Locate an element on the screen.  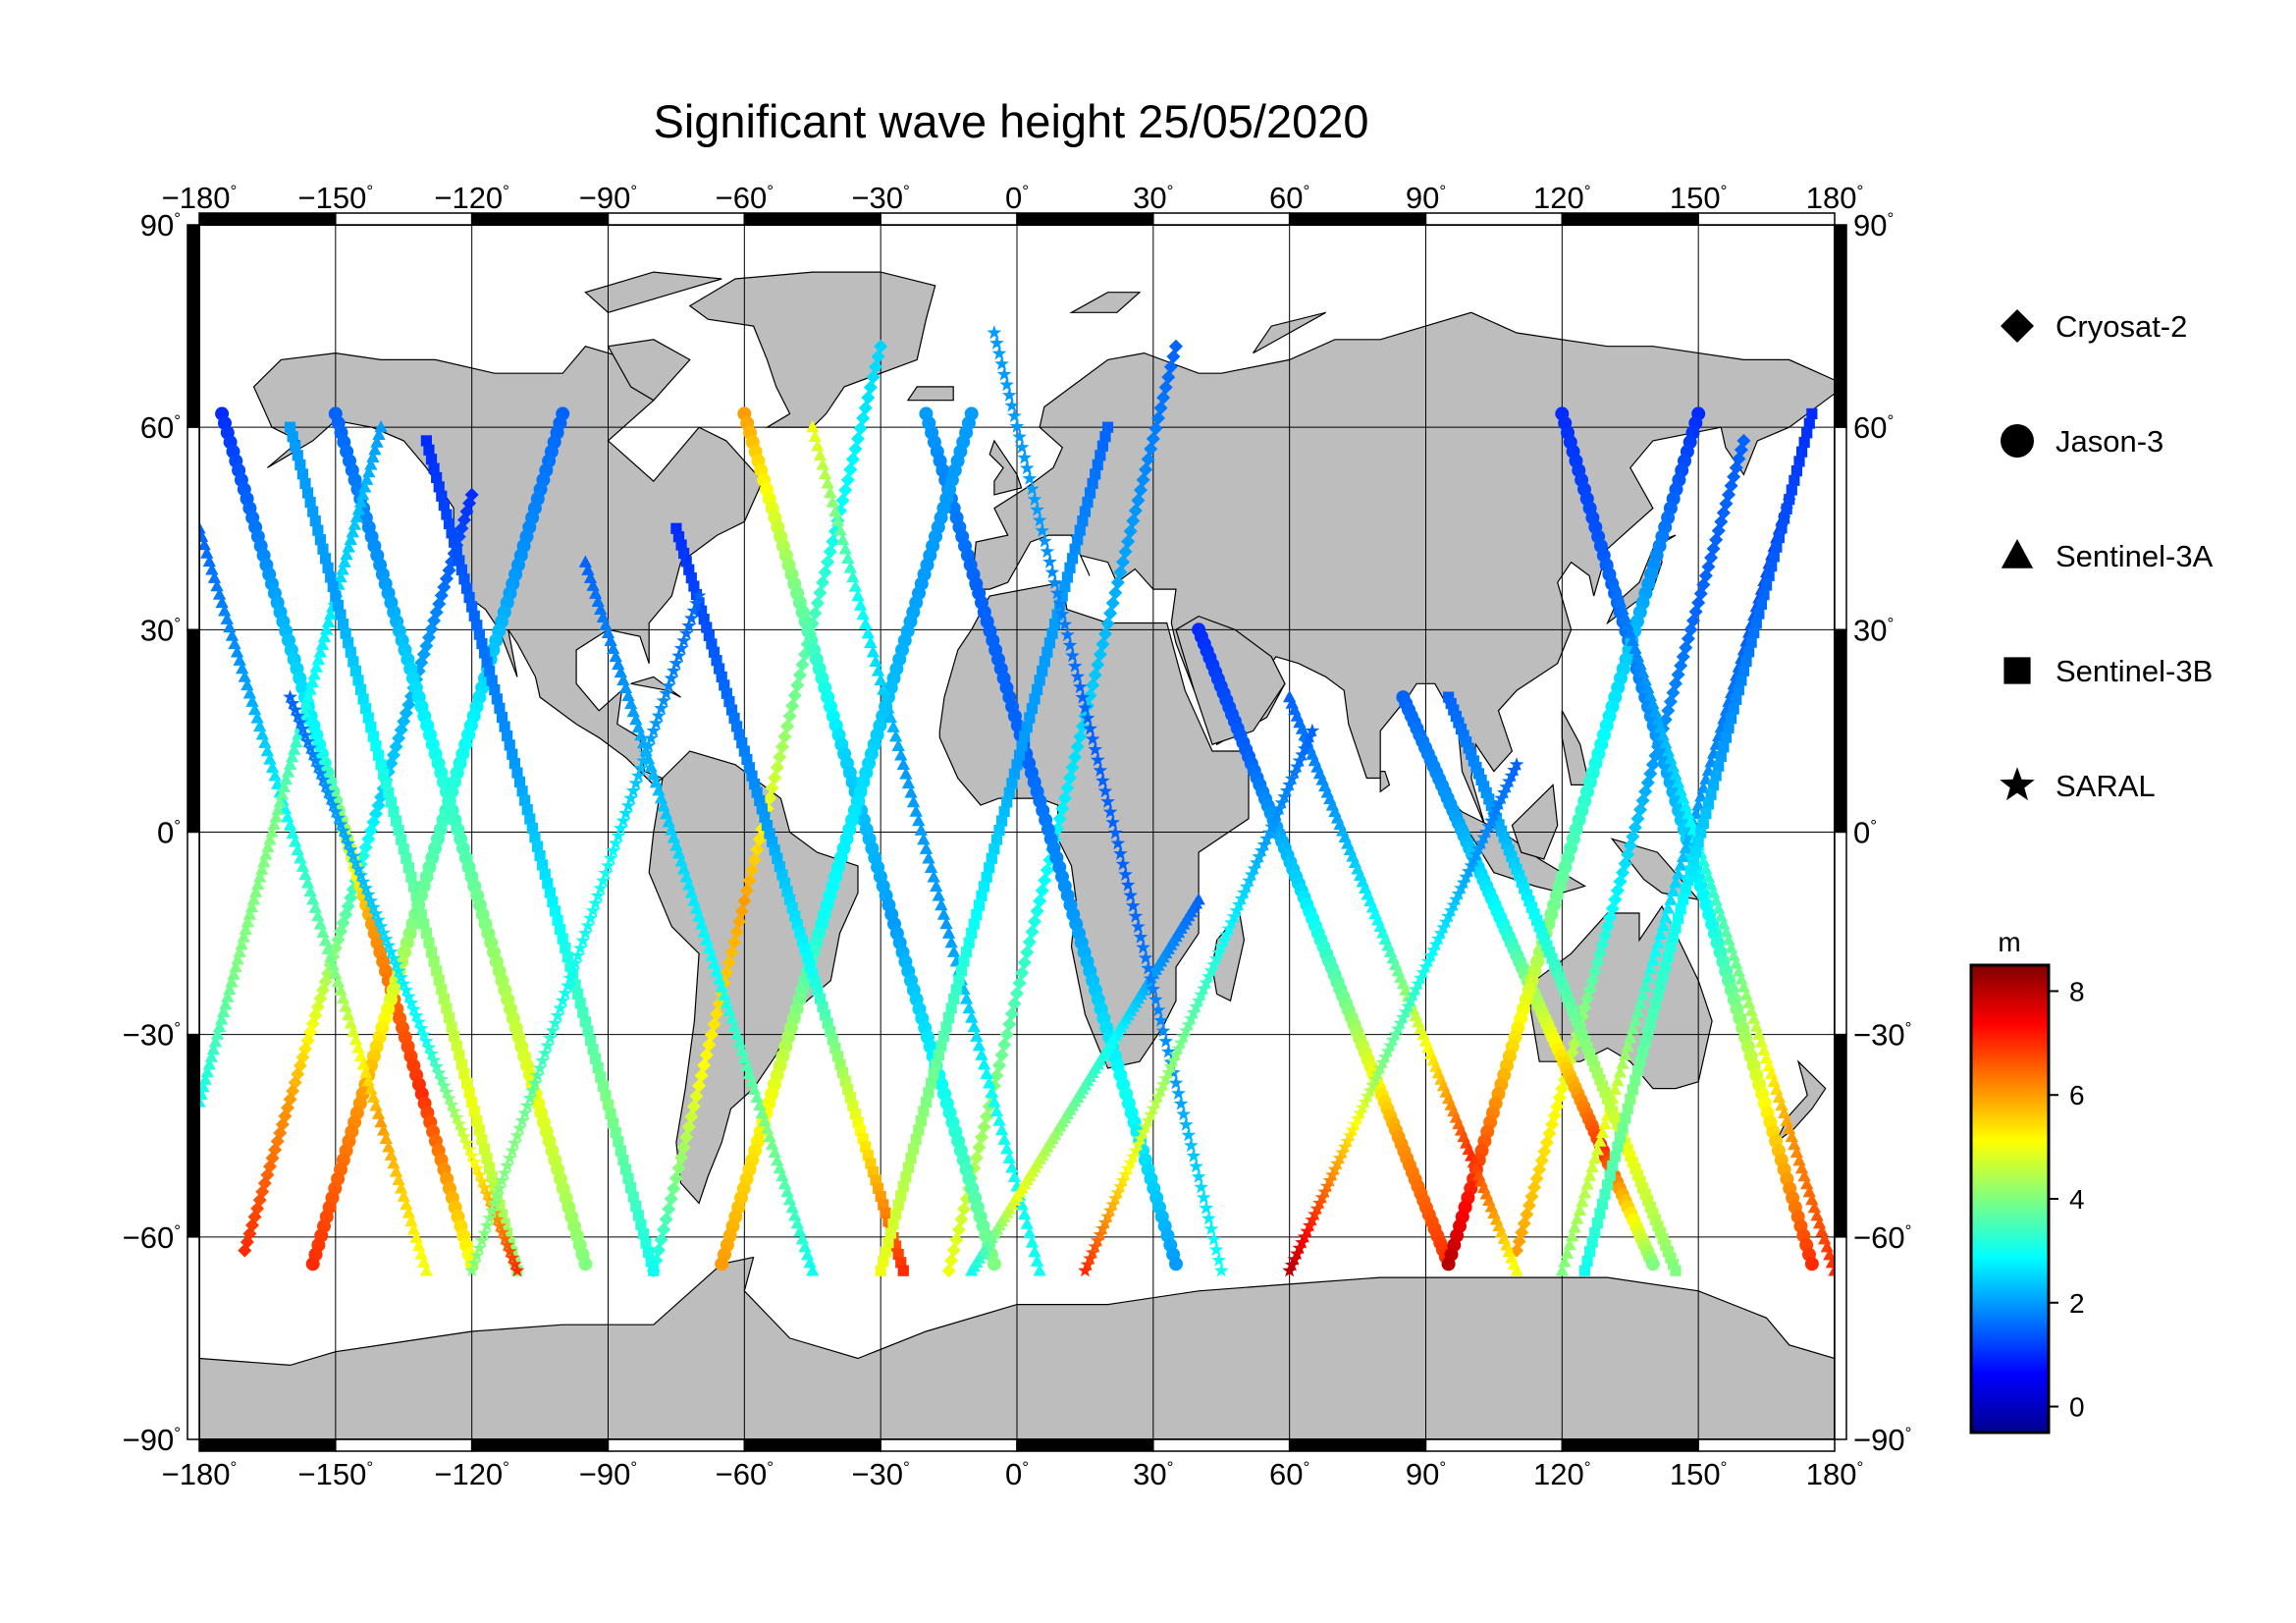
lat-label-left: −90° is located at coordinates (152, 1440).